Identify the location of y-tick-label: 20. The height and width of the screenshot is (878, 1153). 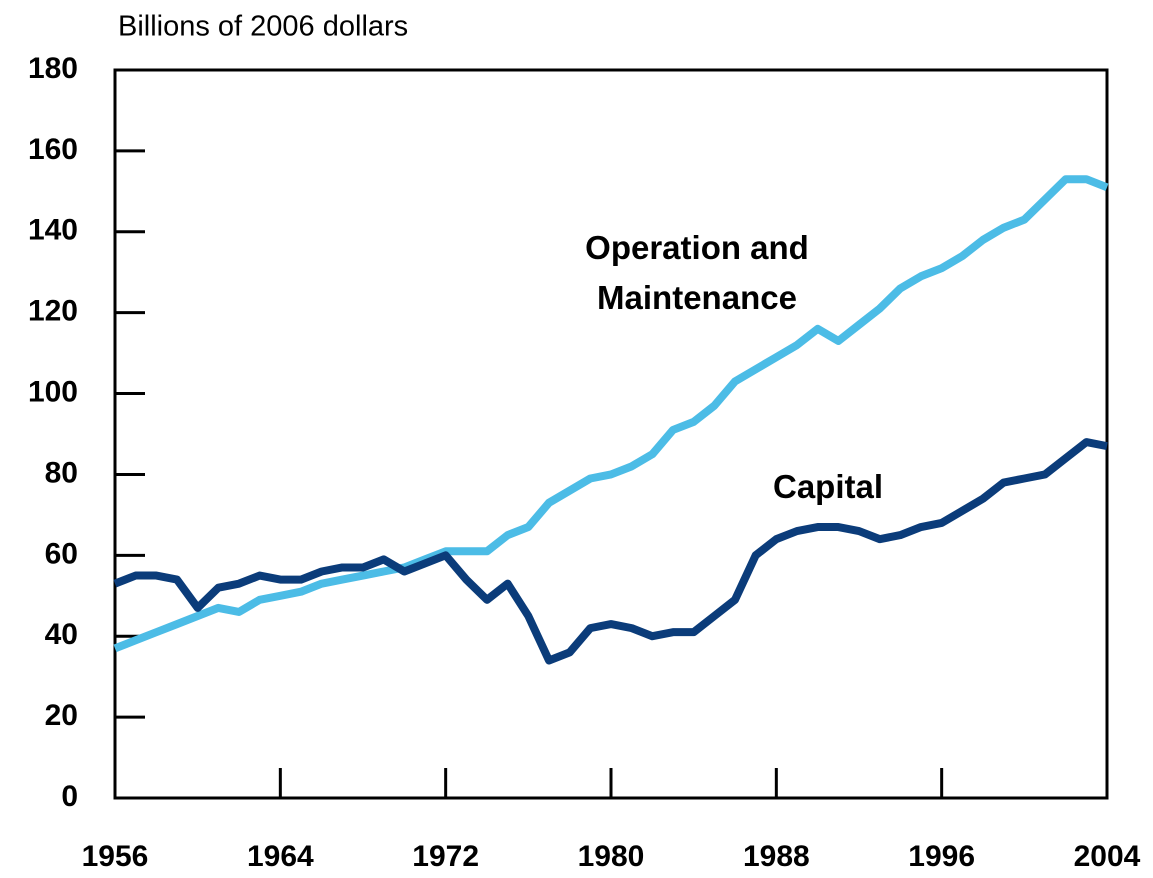
(61, 715).